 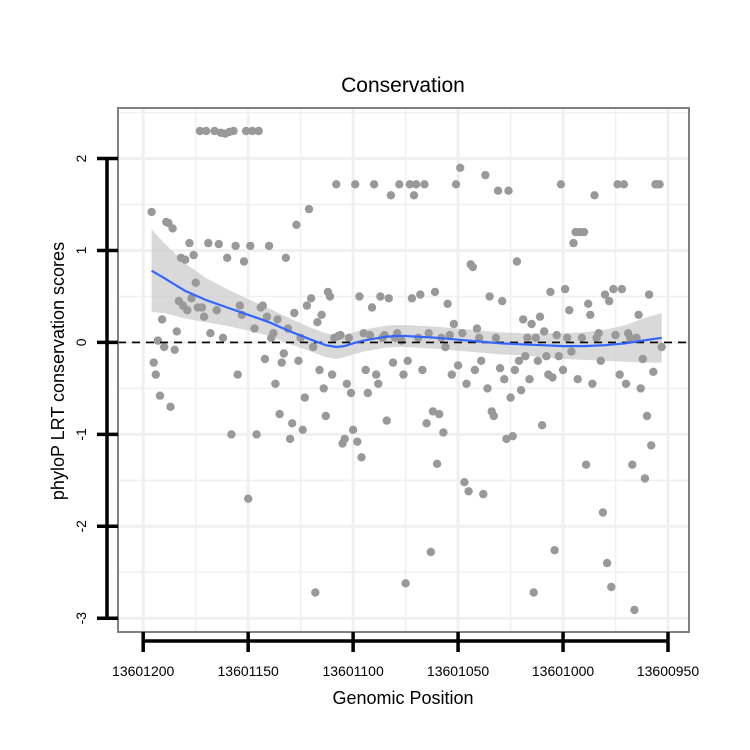 What do you see at coordinates (406, 296) in the screenshot?
I see `confidence-band` at bounding box center [406, 296].